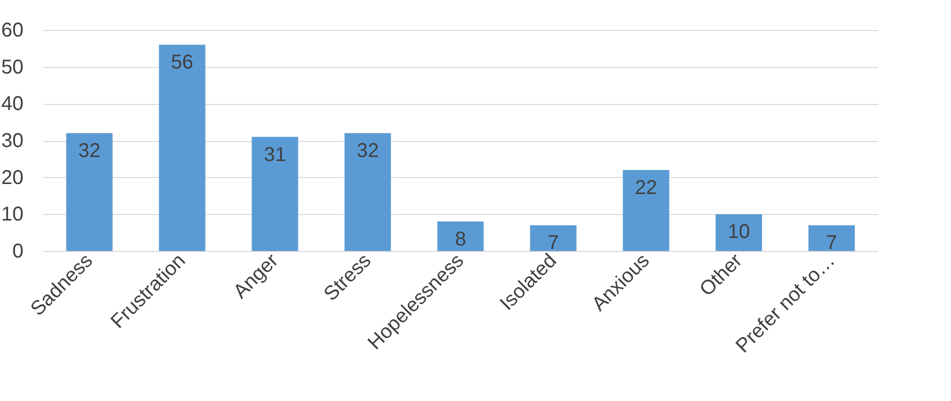  I want to click on data-label: 31, so click(275, 155).